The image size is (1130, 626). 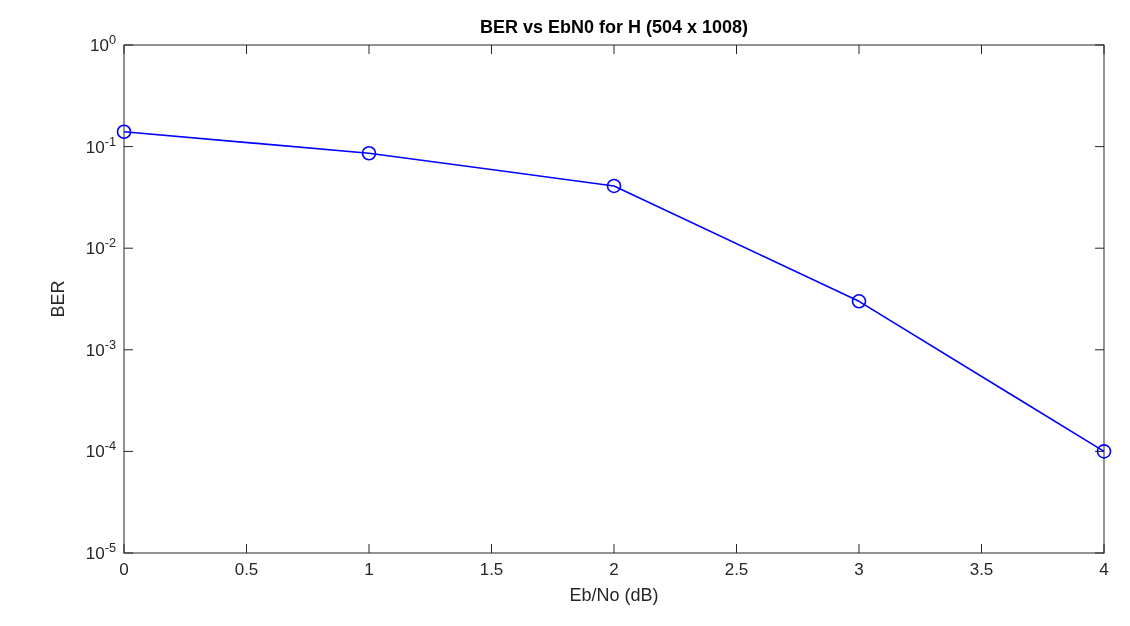 What do you see at coordinates (58, 299) in the screenshot?
I see `y-axis-title: BER` at bounding box center [58, 299].